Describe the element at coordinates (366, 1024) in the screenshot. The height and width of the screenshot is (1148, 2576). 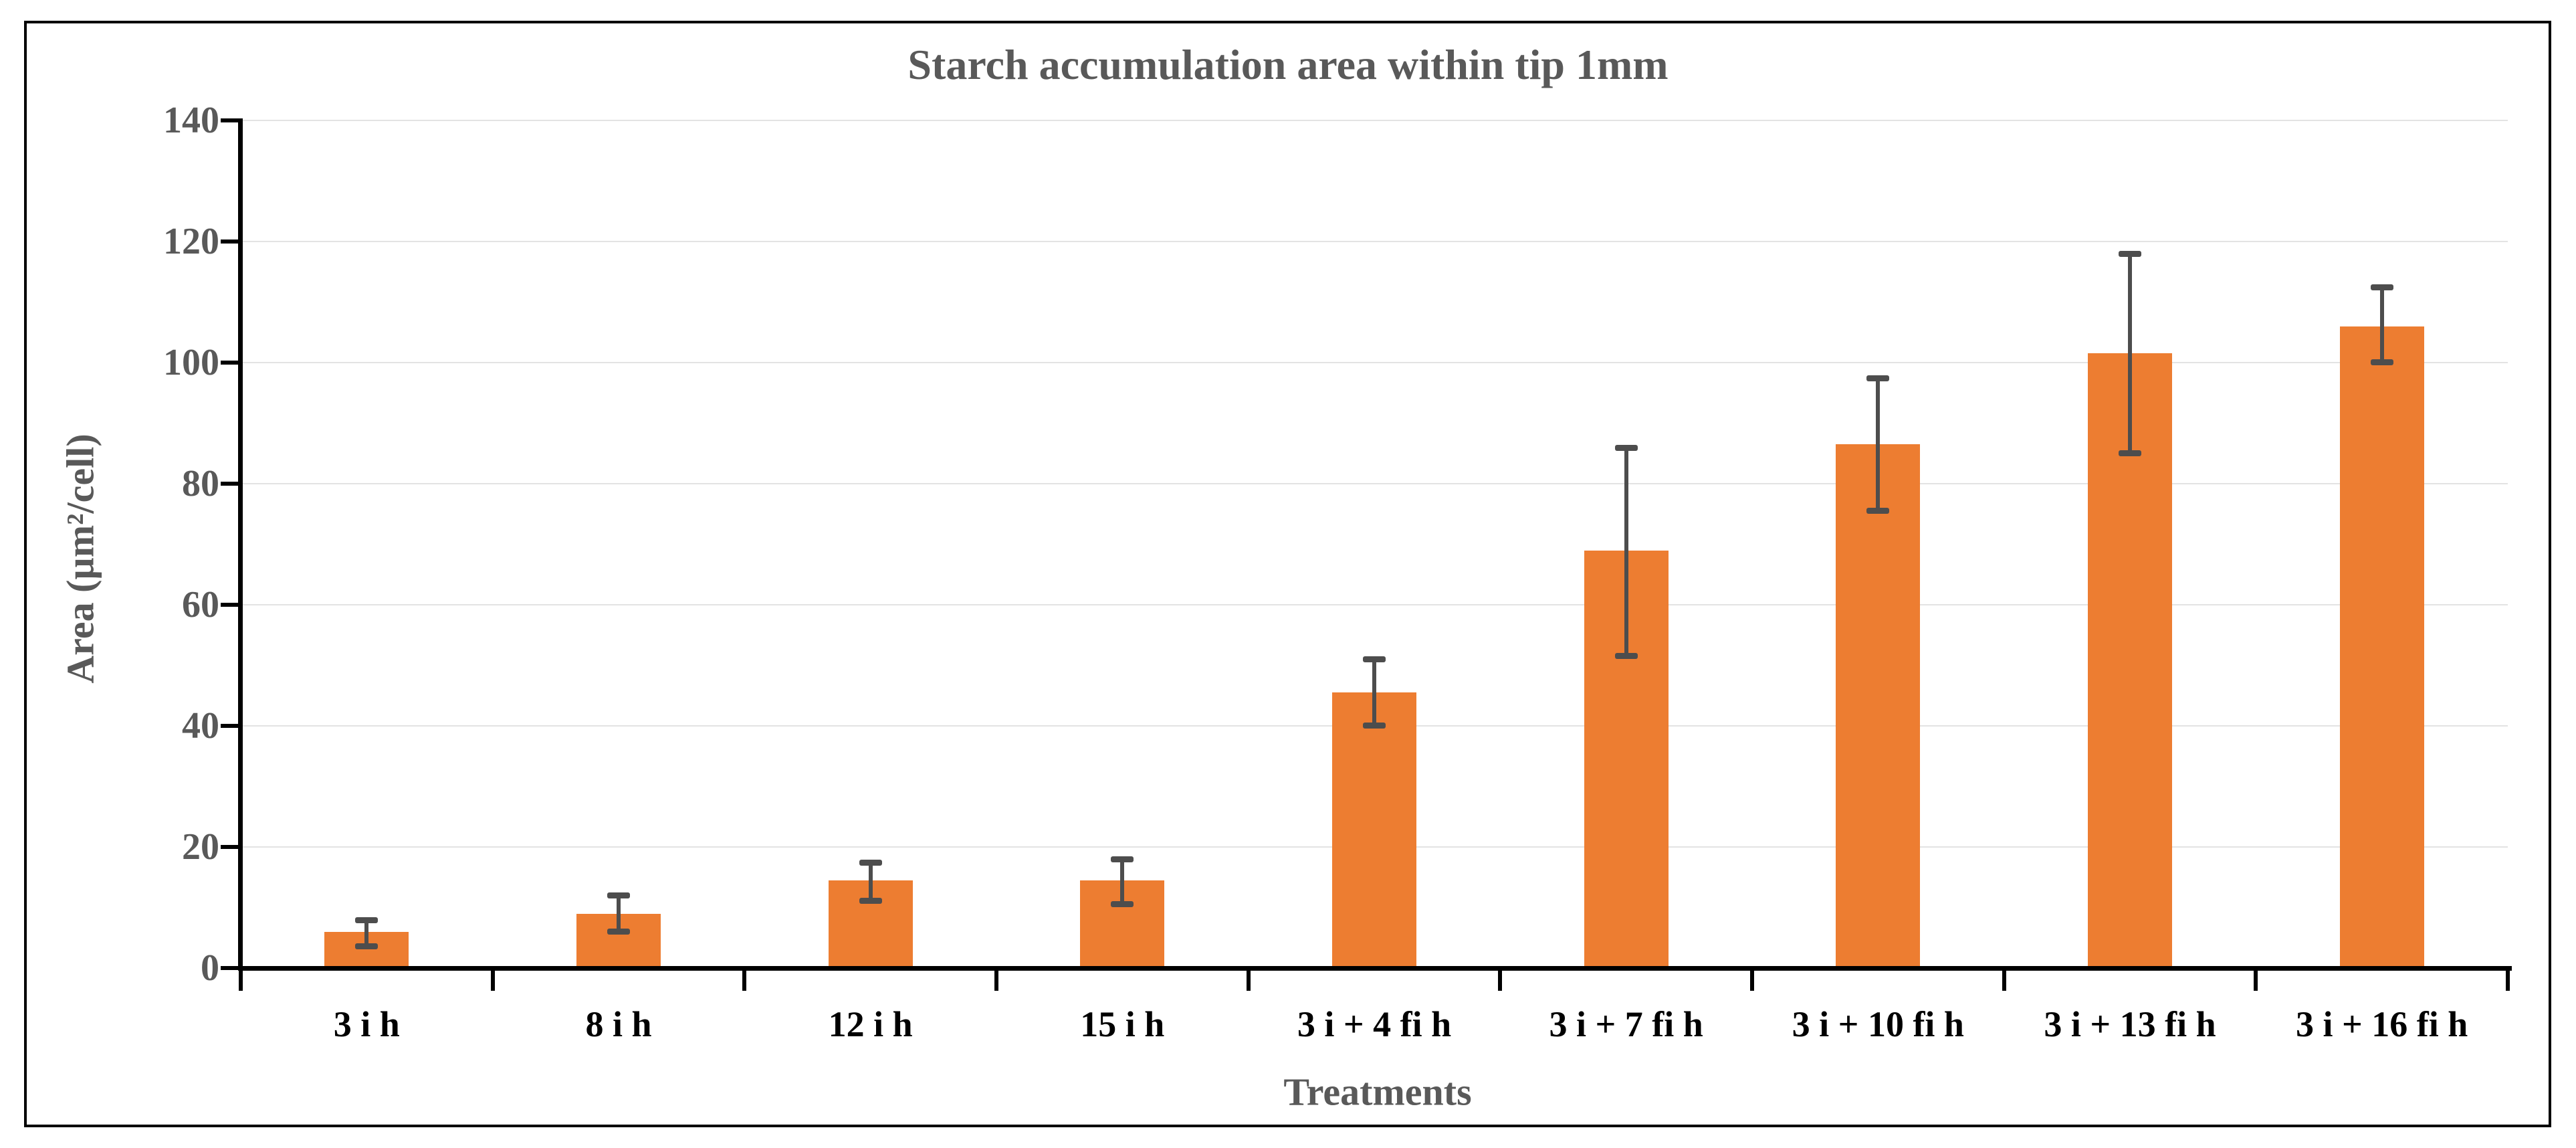
I see `x-tick-label: 3 i h` at that location.